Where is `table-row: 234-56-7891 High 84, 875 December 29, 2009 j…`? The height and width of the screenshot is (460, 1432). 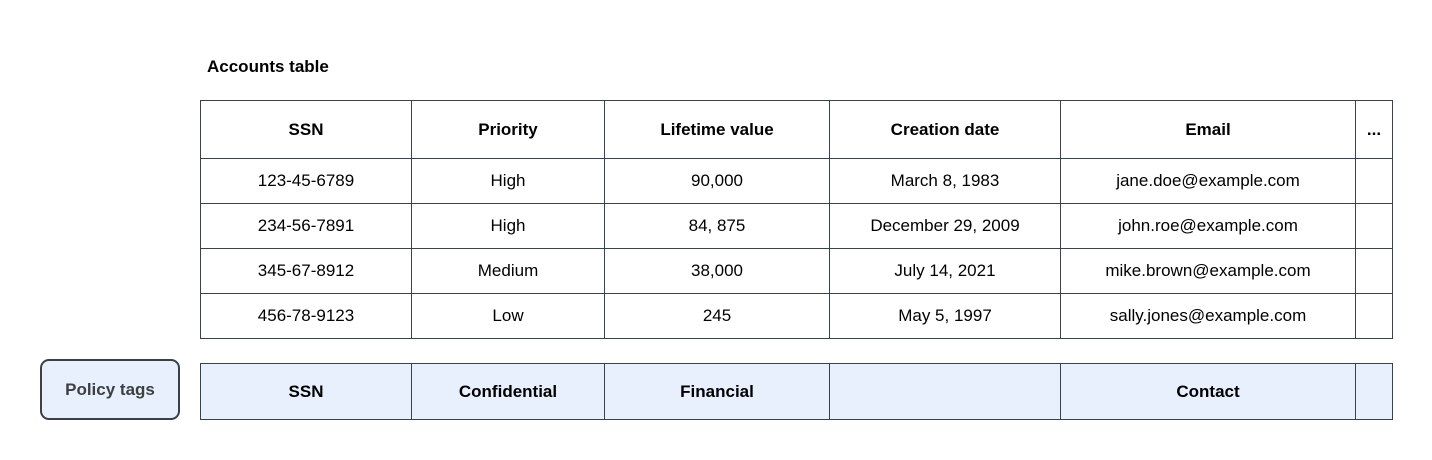 table-row: 234-56-7891 High 84, 875 December 29, 2009 j… is located at coordinates (796, 226).